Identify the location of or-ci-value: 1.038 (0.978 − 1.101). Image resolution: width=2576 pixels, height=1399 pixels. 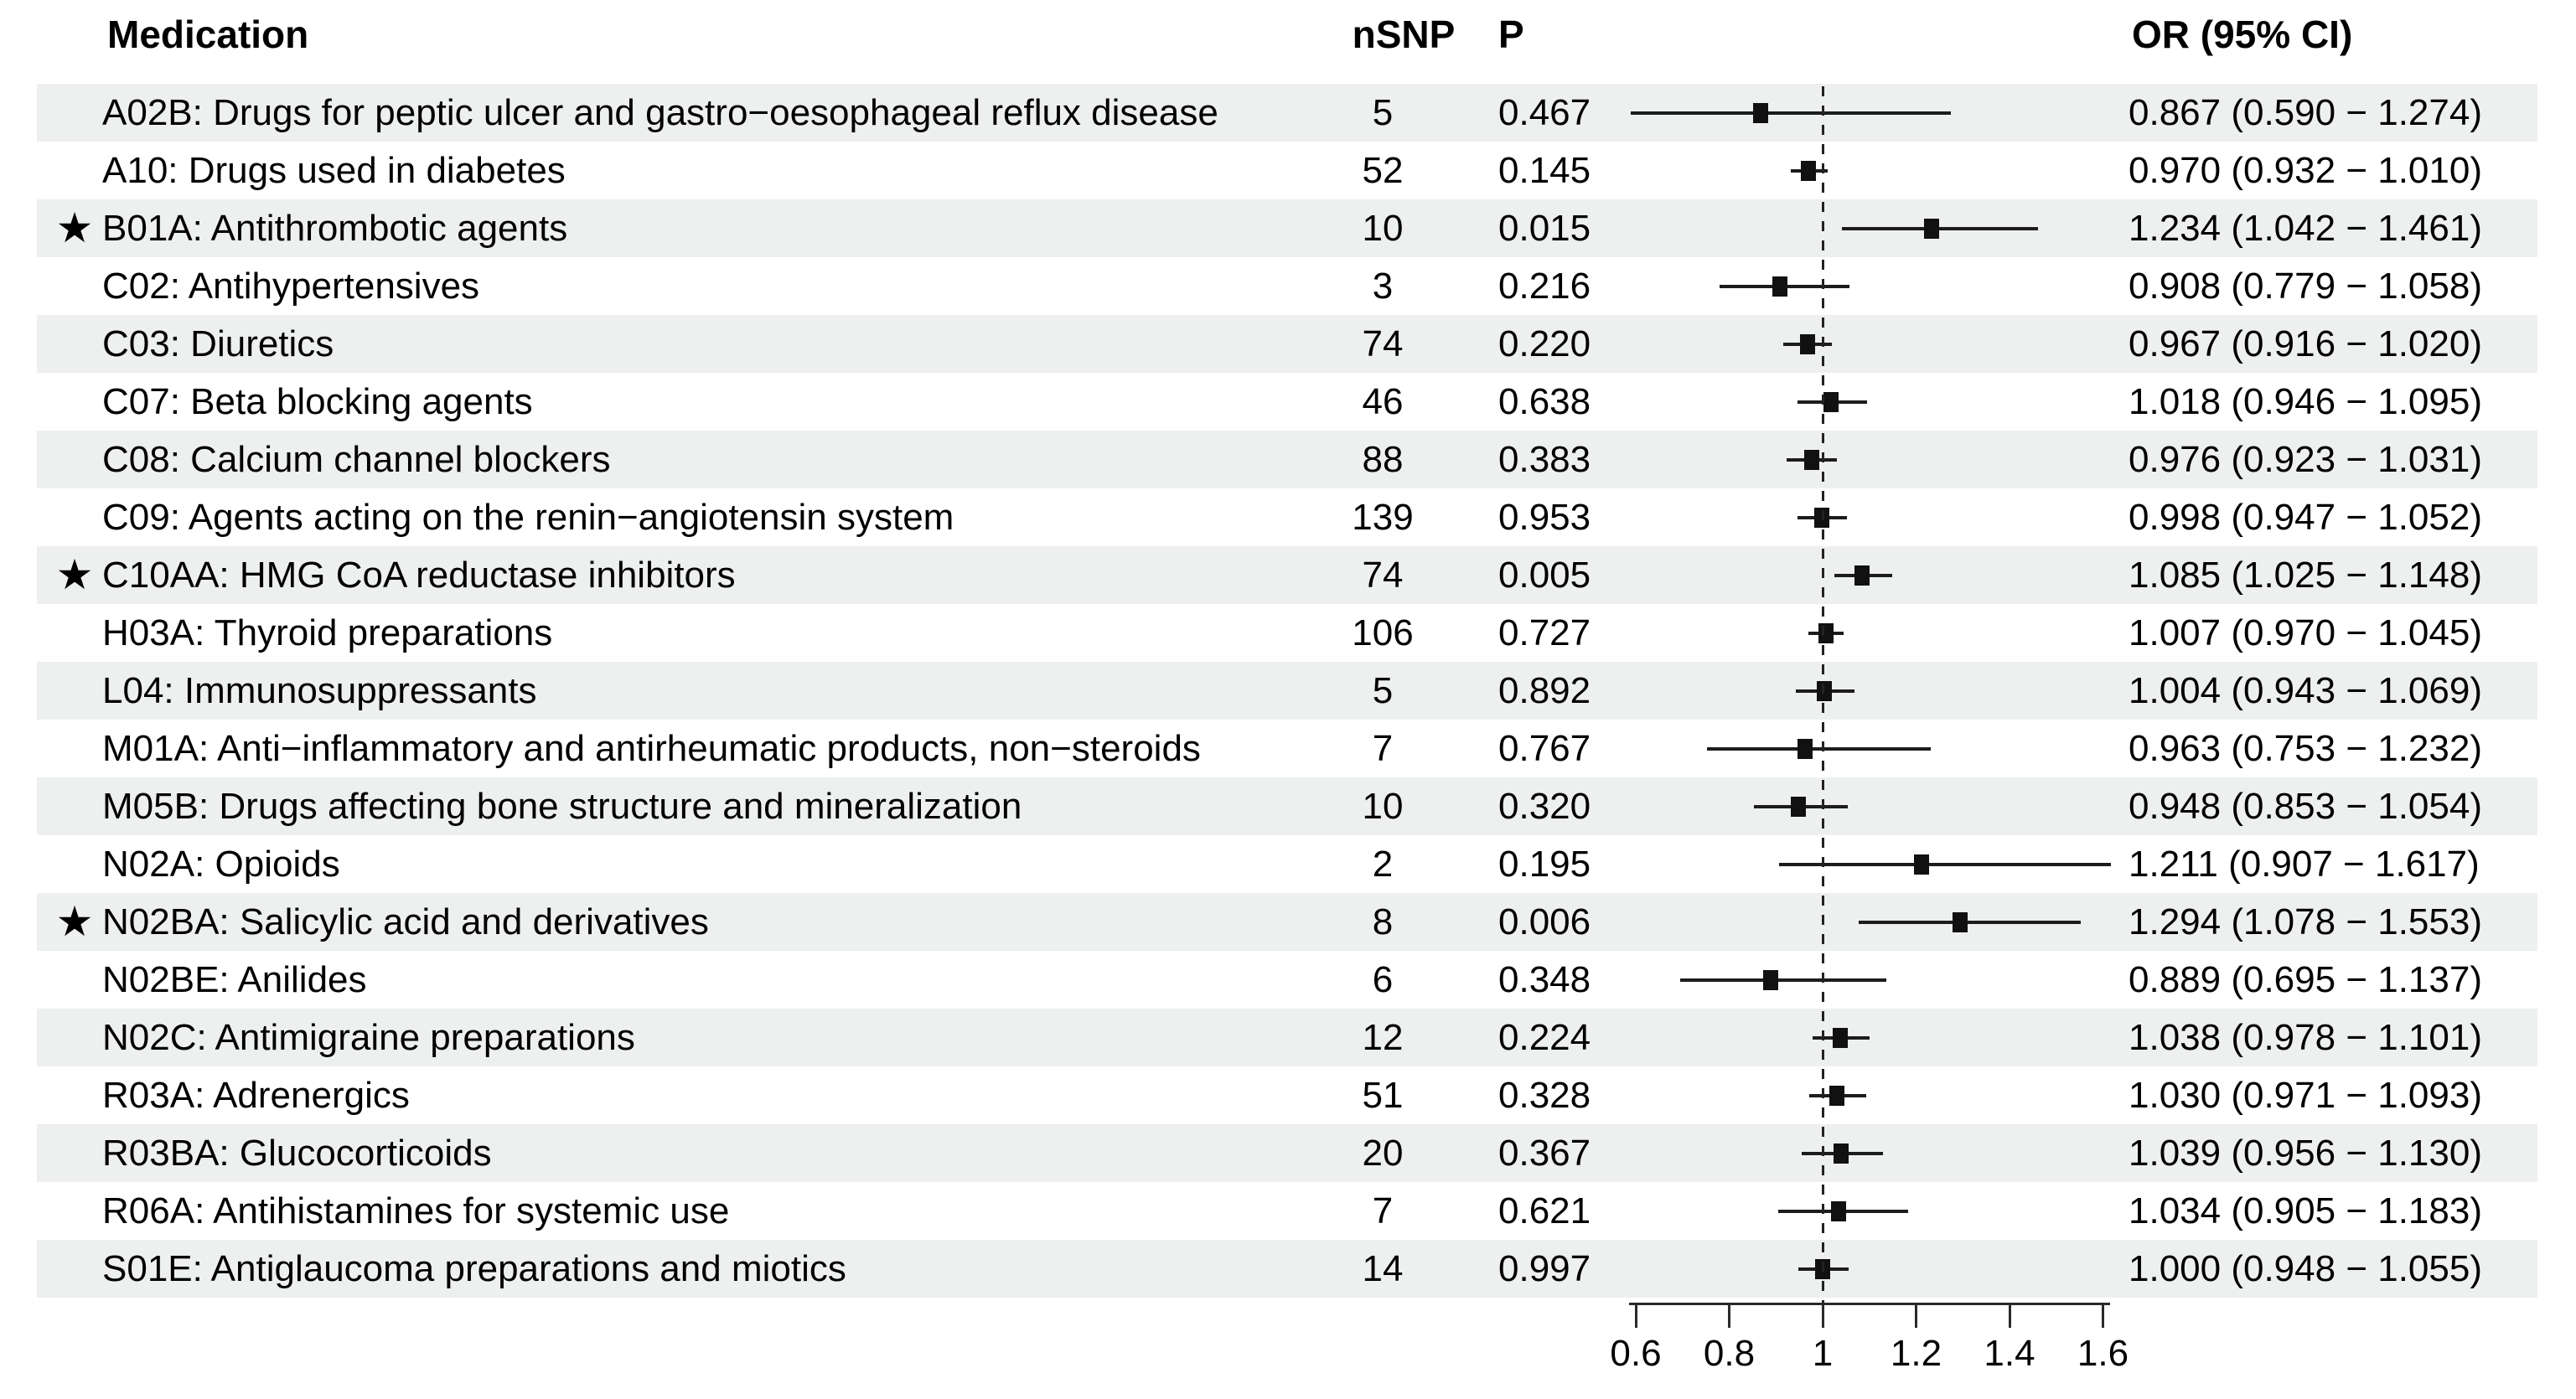
(2305, 1037).